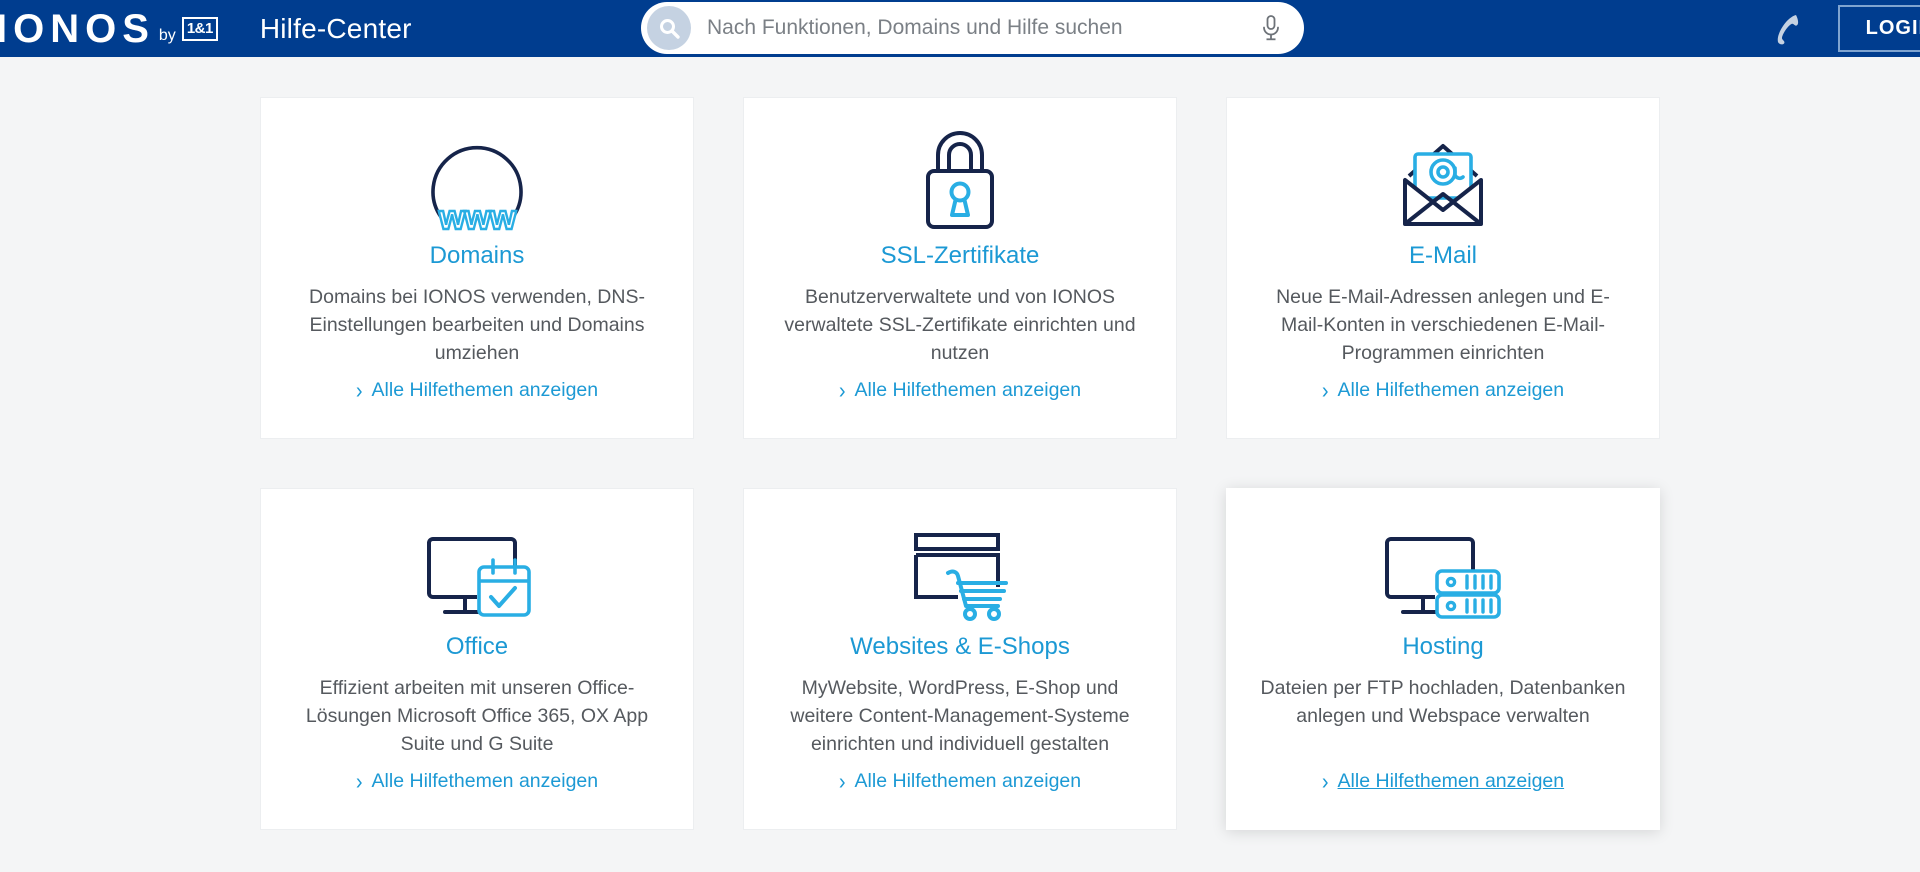 This screenshot has height=872, width=1920. I want to click on microphone-icon, so click(1271, 28).